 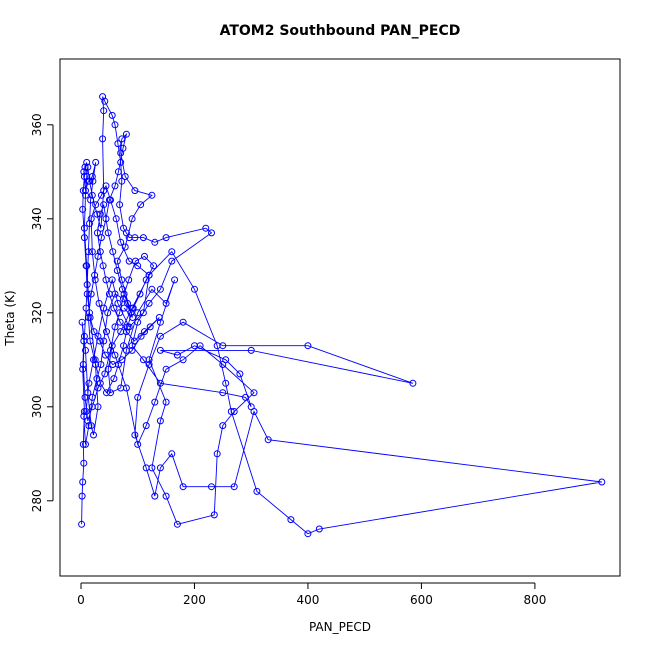 I want to click on chart-title: ATOM2 Southbound PAN_PECD, so click(x=340, y=31).